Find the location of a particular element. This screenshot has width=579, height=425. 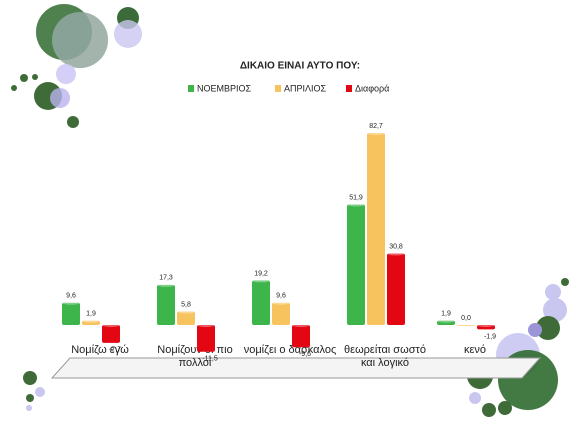

x-tick-label: Νομίζουν οι πιο πολλοί is located at coordinates (195, 356).